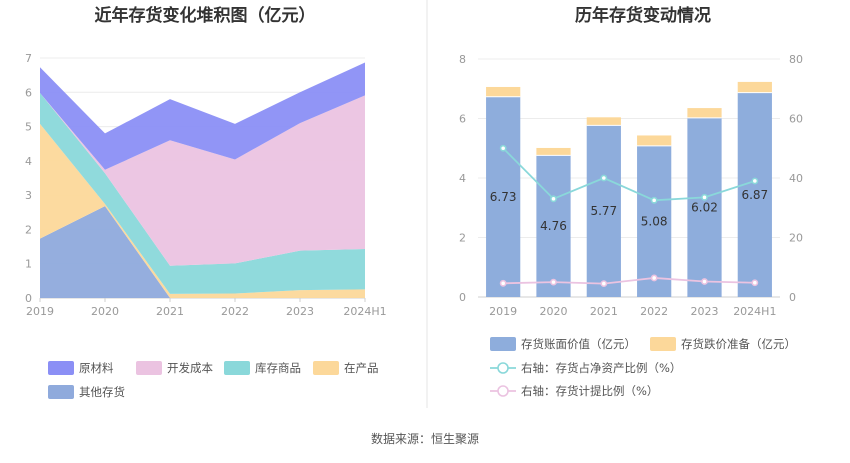  What do you see at coordinates (278, 368) in the screenshot?
I see `left-legend-label: 库存商品` at bounding box center [278, 368].